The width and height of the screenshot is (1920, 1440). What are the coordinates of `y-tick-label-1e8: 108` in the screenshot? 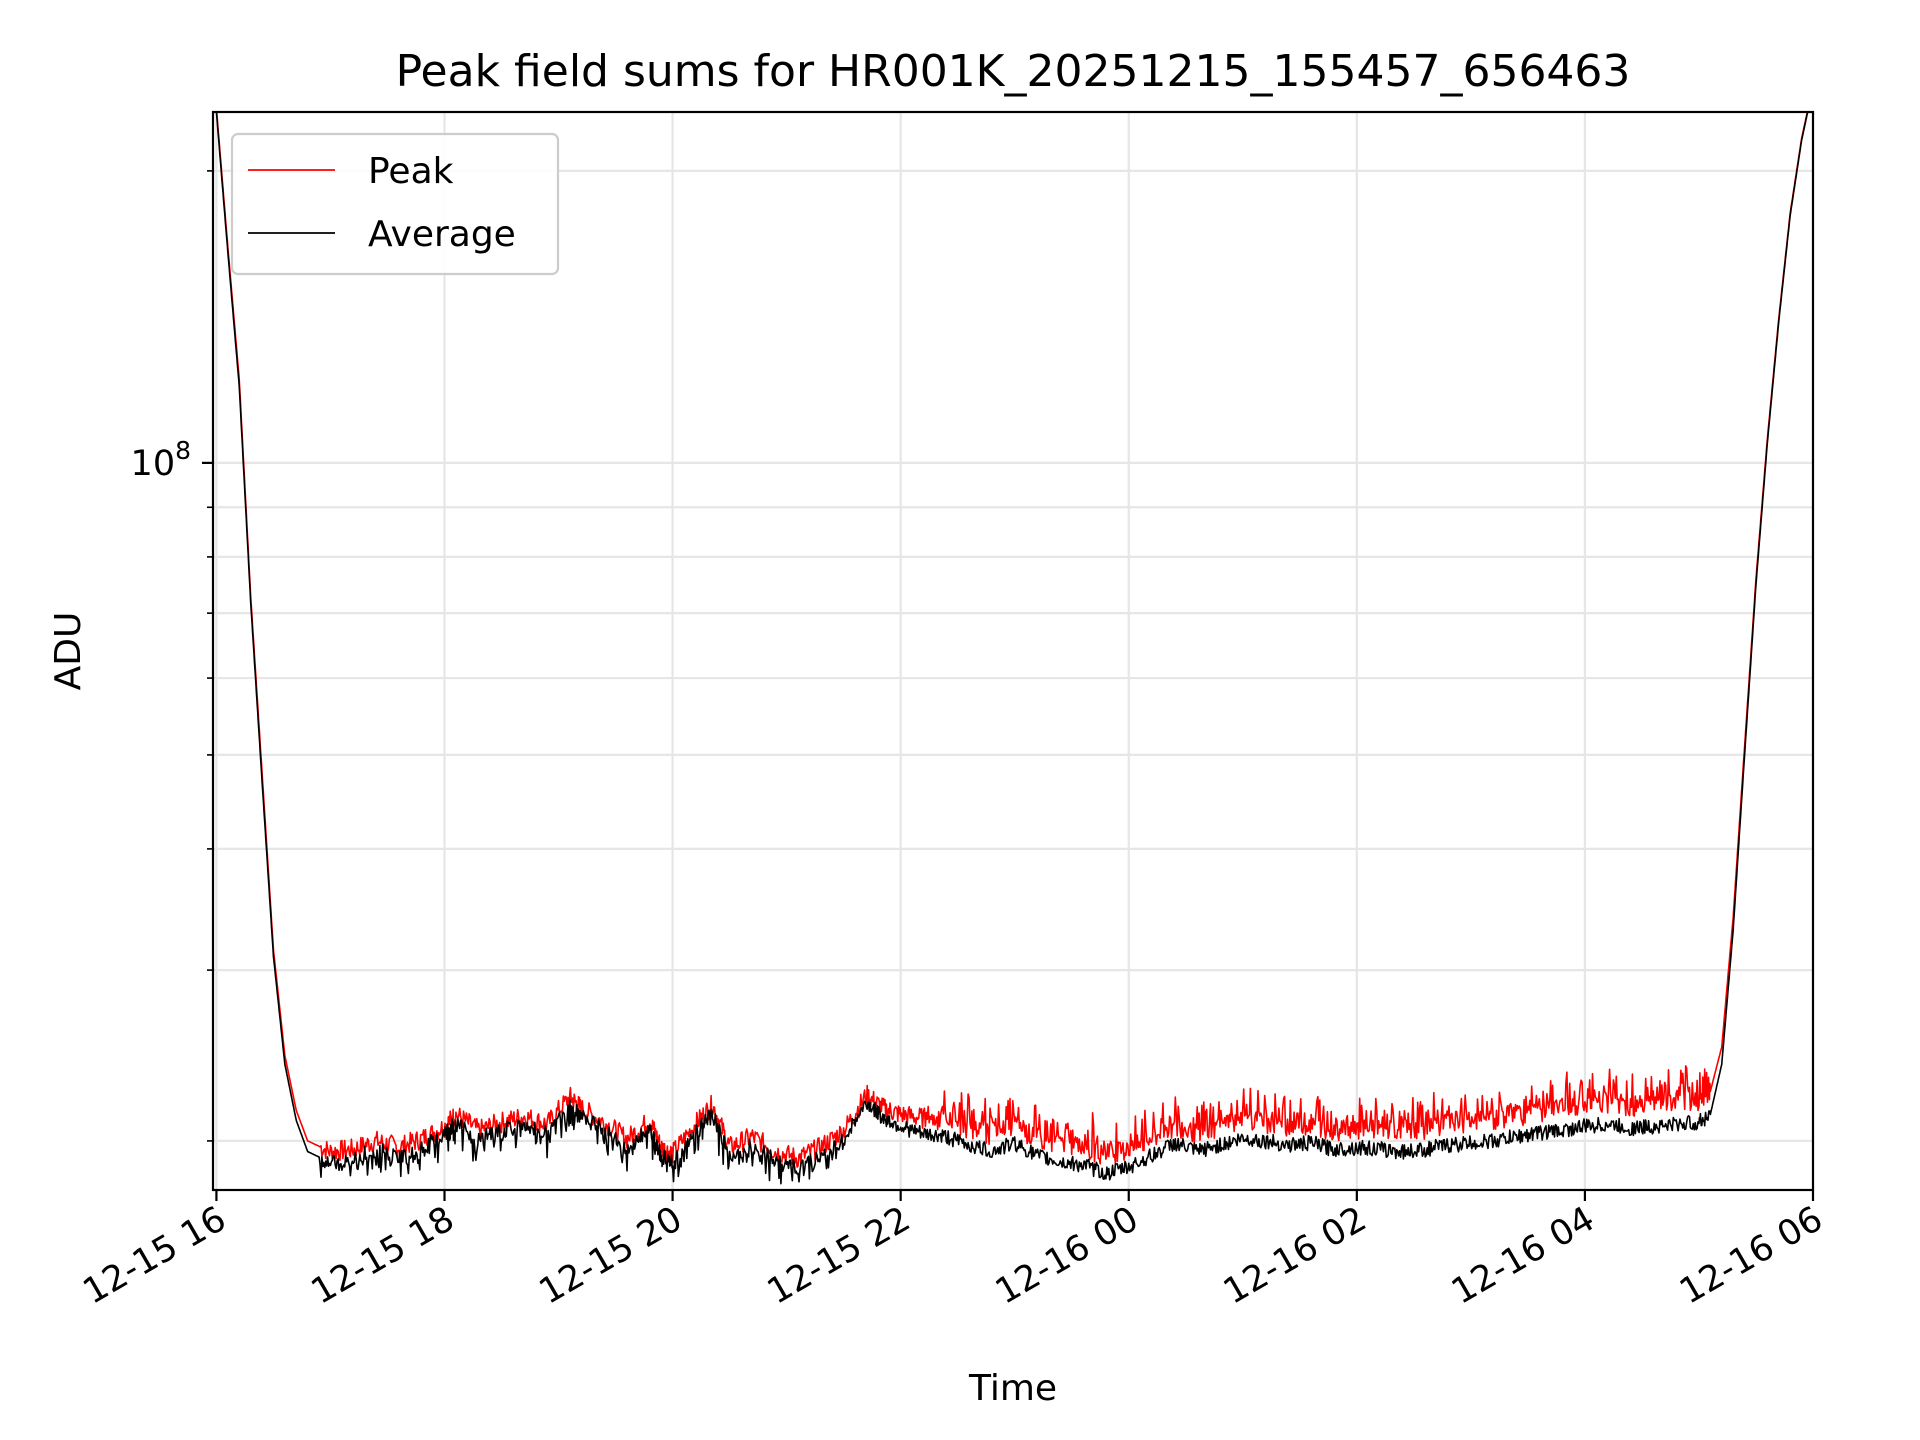 It's located at (161, 460).